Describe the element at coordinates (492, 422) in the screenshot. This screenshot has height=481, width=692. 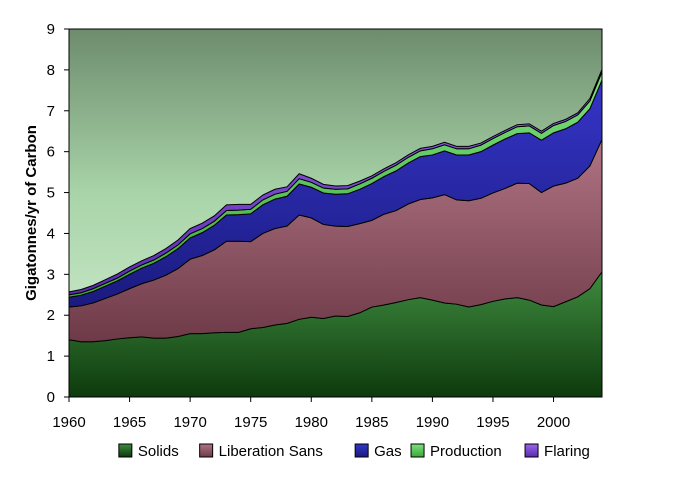
I see `x-tick-label: 1995` at that location.